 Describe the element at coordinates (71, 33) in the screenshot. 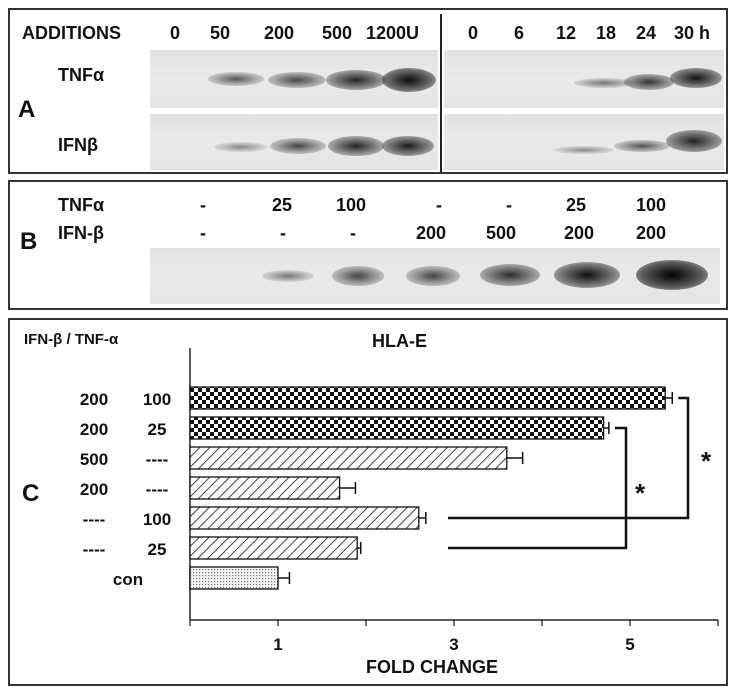

I see `additions-label: ADDITIONS` at that location.